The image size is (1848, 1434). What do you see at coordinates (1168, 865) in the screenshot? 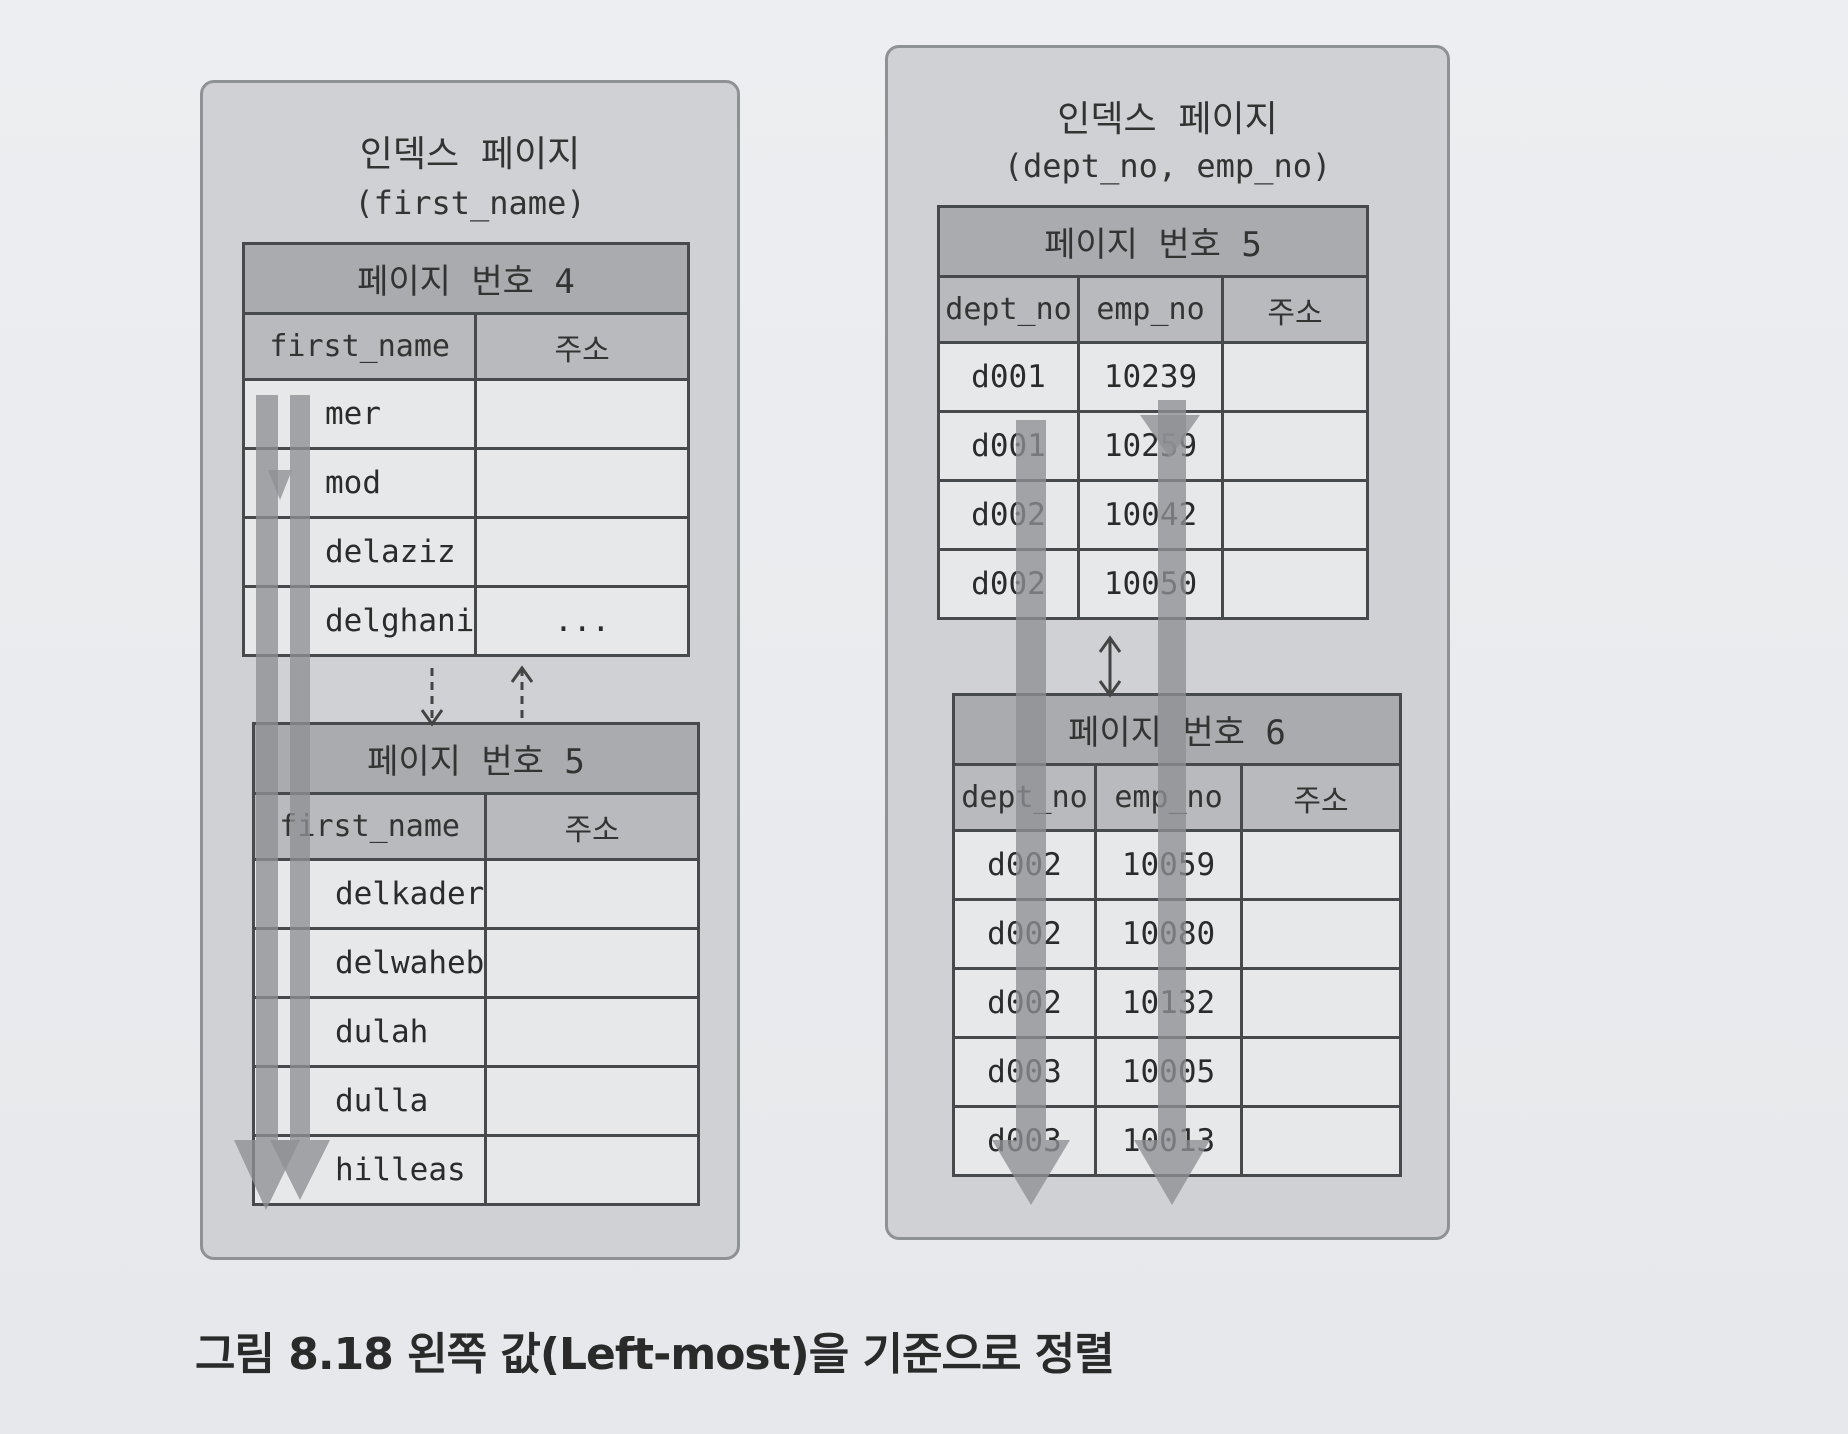
I see `table-cell-emp-no: 10059` at bounding box center [1168, 865].